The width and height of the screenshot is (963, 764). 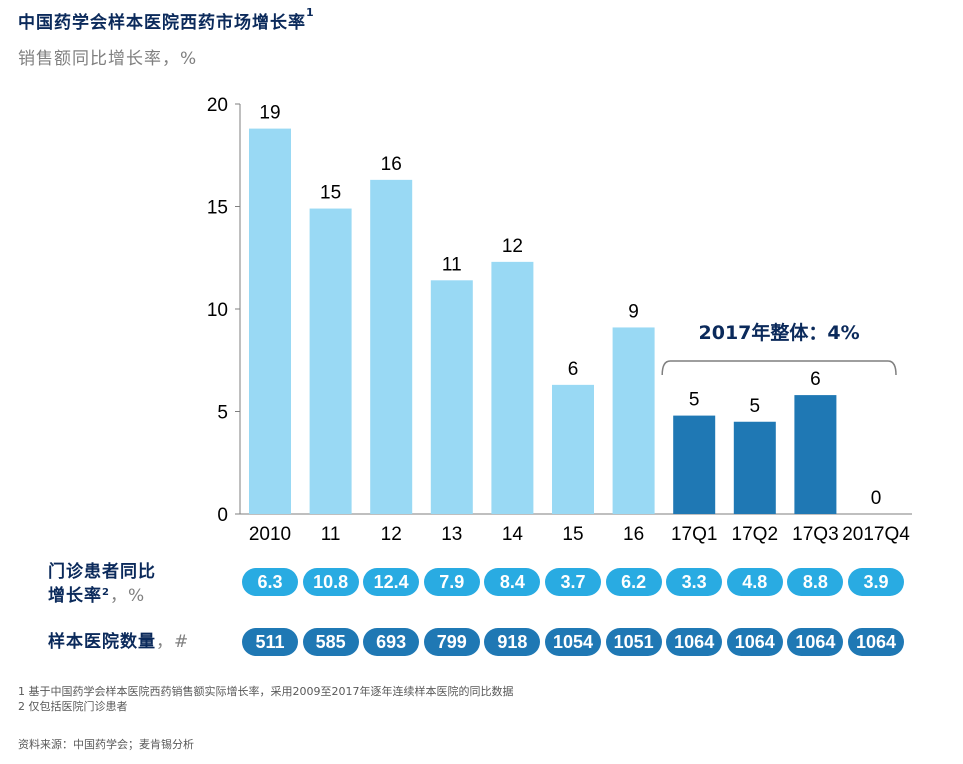 I want to click on hospitals-pill-2017Q4: 1064, so click(x=876, y=642).